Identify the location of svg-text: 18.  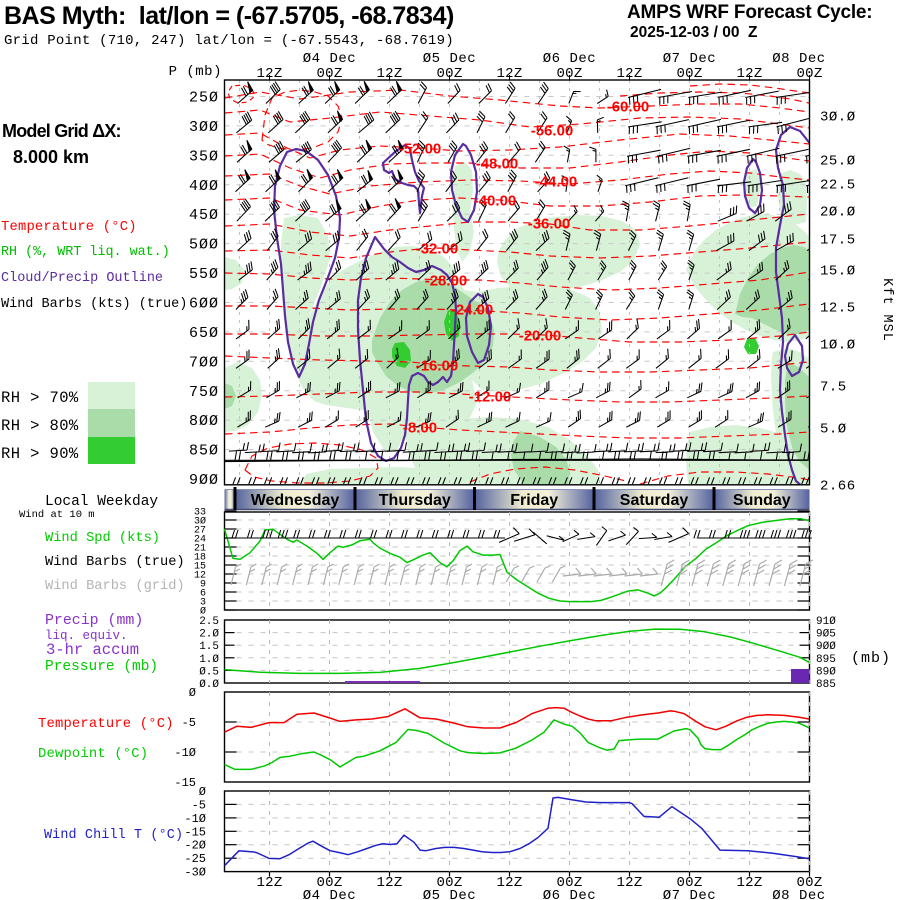
(200, 558).